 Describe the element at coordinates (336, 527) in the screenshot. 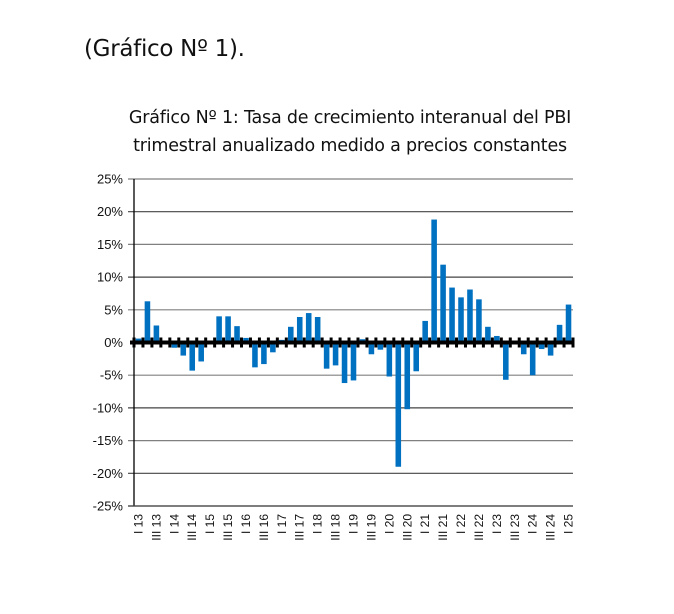

I see `x-tick-label: III 18` at that location.